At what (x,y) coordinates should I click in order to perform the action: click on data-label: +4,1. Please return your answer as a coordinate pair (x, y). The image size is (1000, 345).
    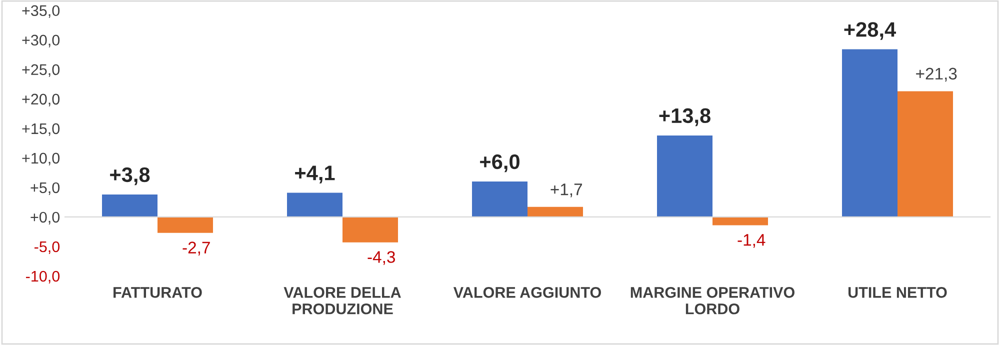
    Looking at the image, I should click on (315, 175).